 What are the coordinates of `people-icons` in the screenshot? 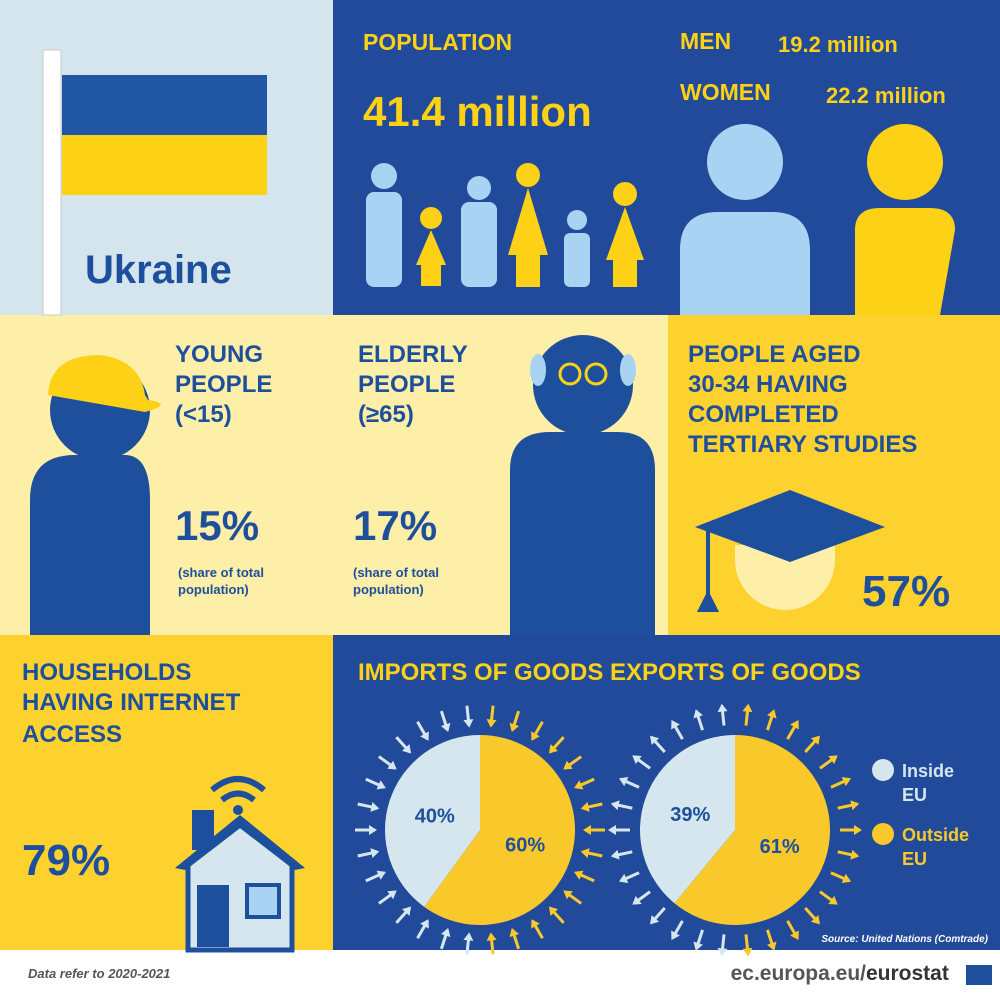 It's located at (660, 219).